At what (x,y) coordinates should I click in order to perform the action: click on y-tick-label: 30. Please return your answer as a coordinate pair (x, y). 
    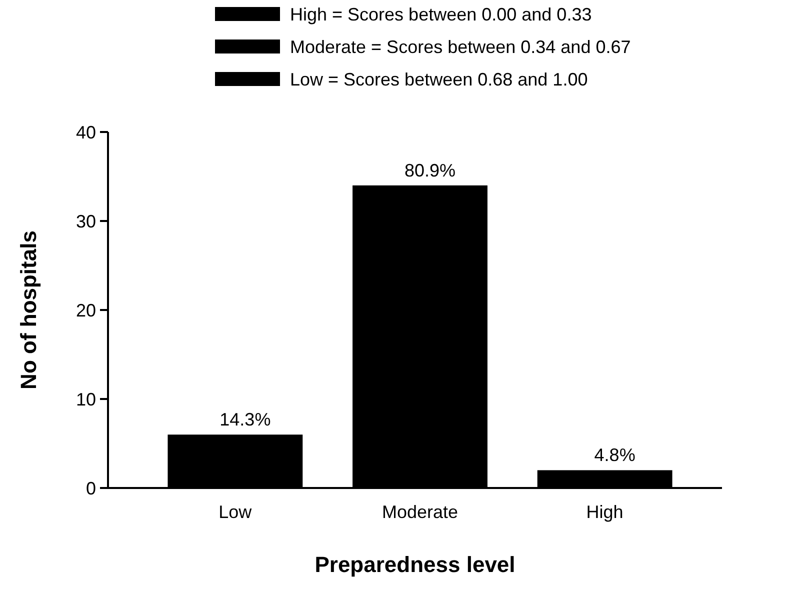
    Looking at the image, I should click on (86, 221).